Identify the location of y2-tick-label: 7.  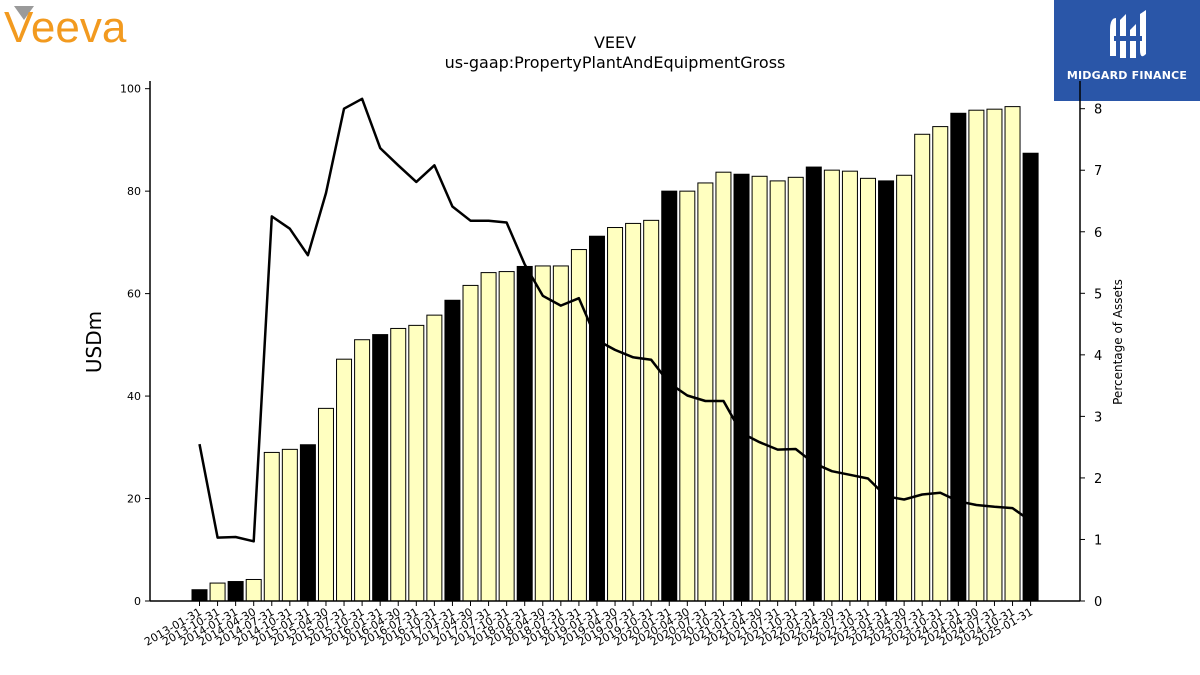
(1098, 171).